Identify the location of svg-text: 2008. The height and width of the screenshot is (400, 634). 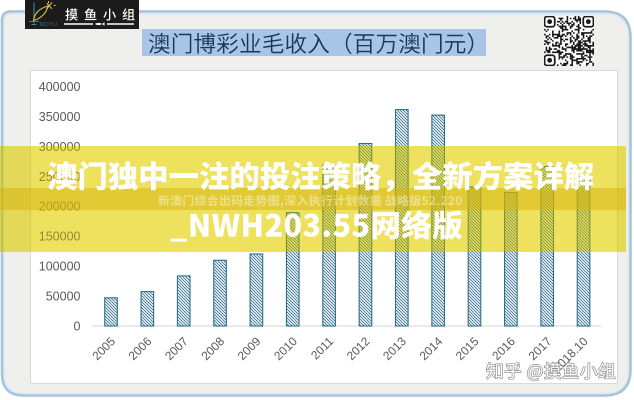
(212, 348).